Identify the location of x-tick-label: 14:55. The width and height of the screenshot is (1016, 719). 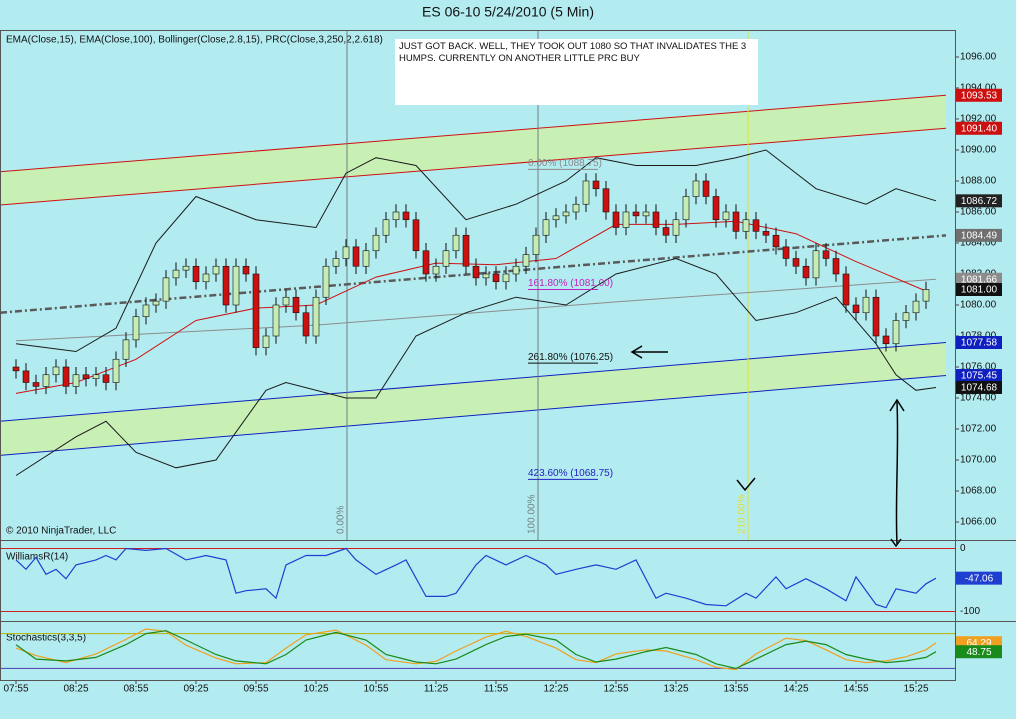
(855, 689).